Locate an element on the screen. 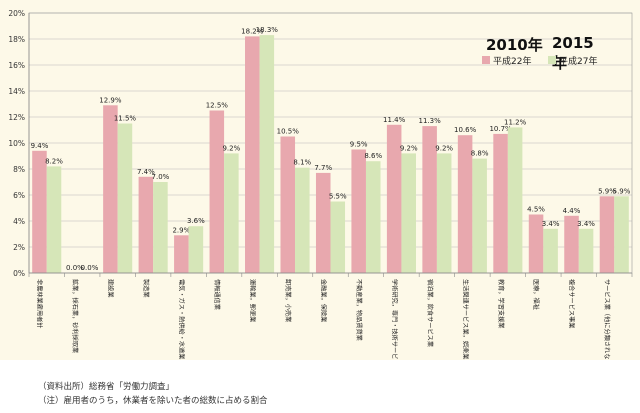 This screenshot has width=640, height=413. category-label: 鉱業，採石業，砂利採取業 is located at coordinates (75, 316).